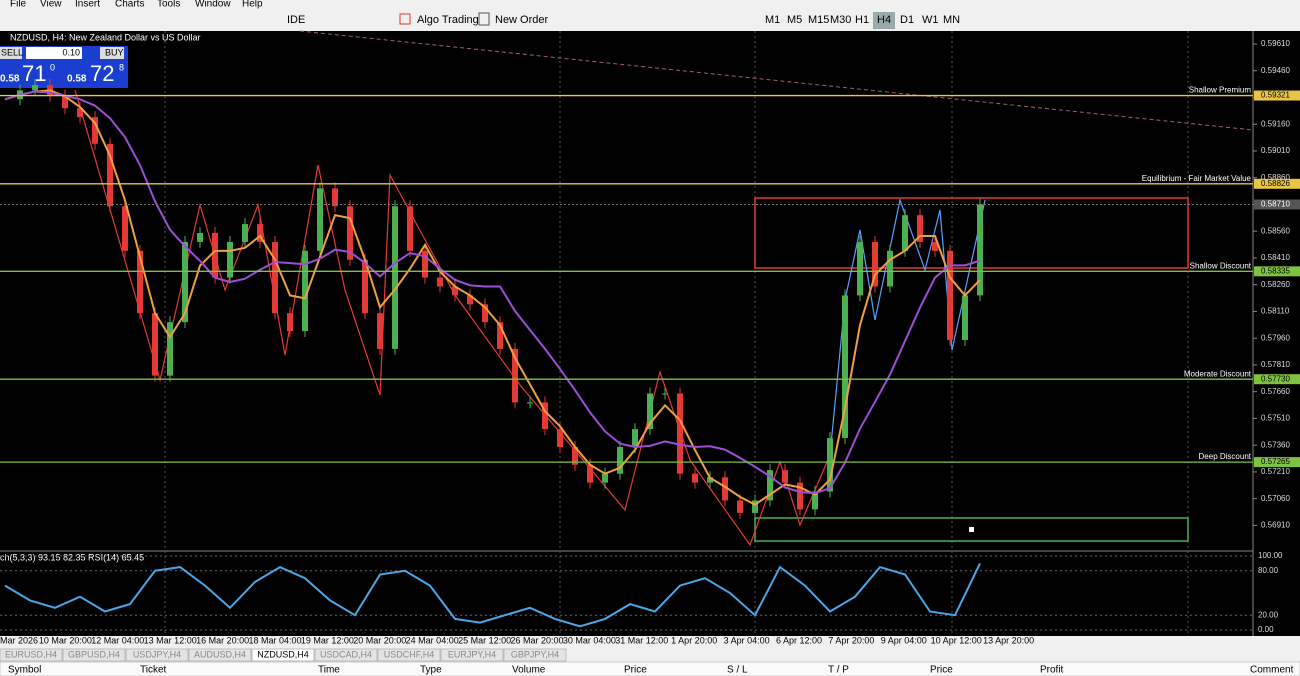 This screenshot has width=1300, height=676. Describe the element at coordinates (650, 15) in the screenshot. I see `toolbar-bg` at that location.